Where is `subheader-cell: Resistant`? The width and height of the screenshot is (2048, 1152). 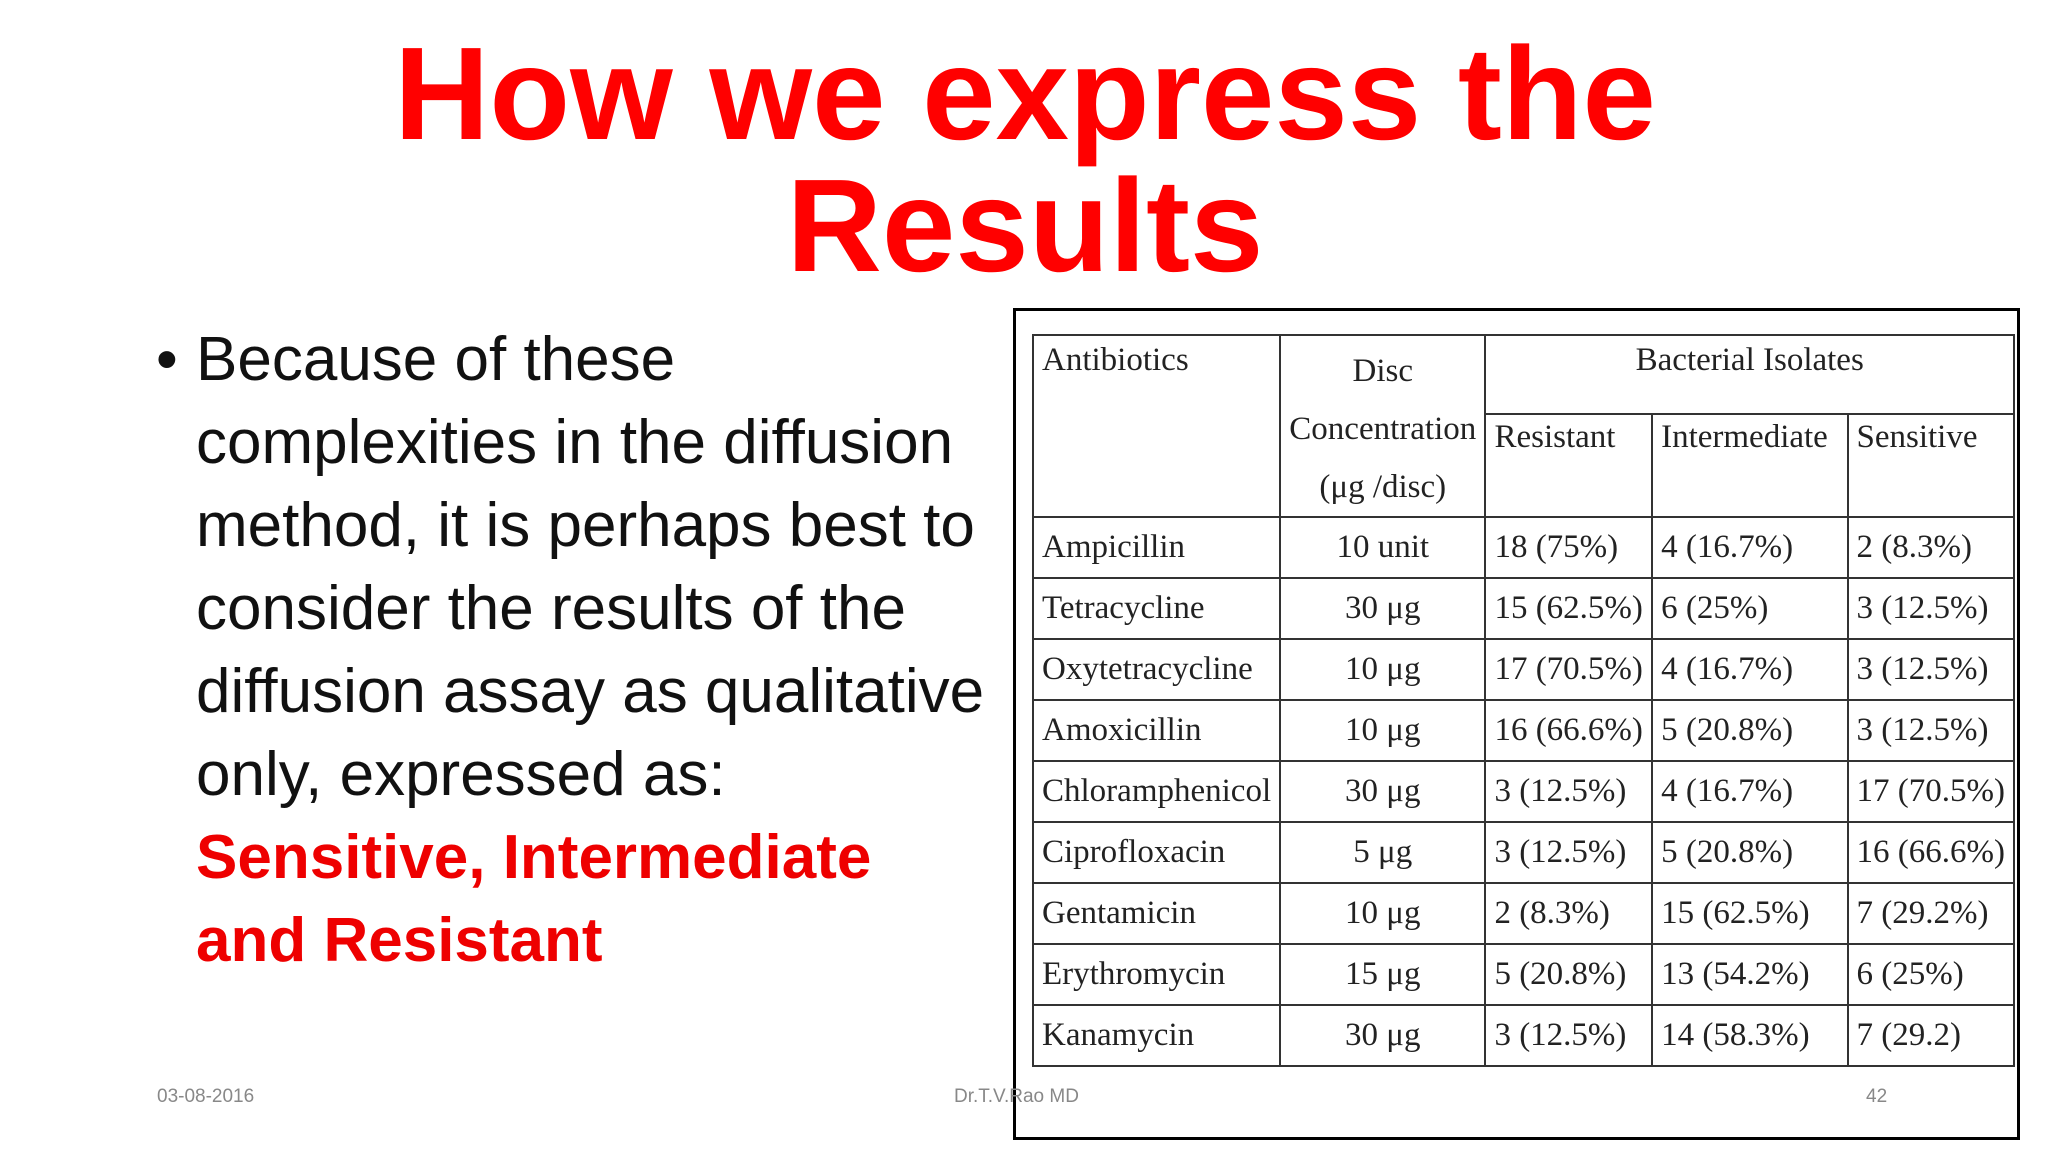
subheader-cell: Resistant is located at coordinates (1569, 465).